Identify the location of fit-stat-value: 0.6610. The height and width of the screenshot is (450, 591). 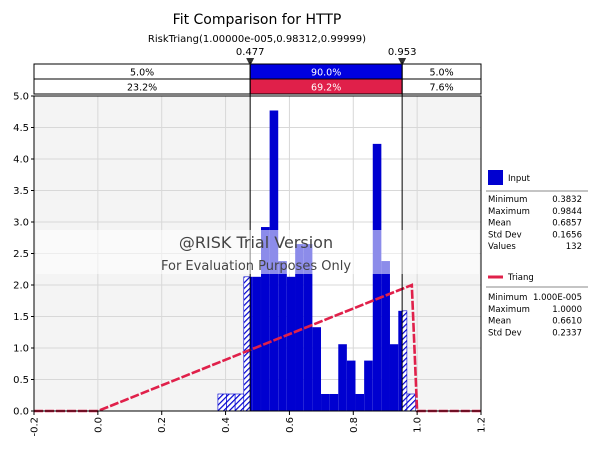
(567, 322).